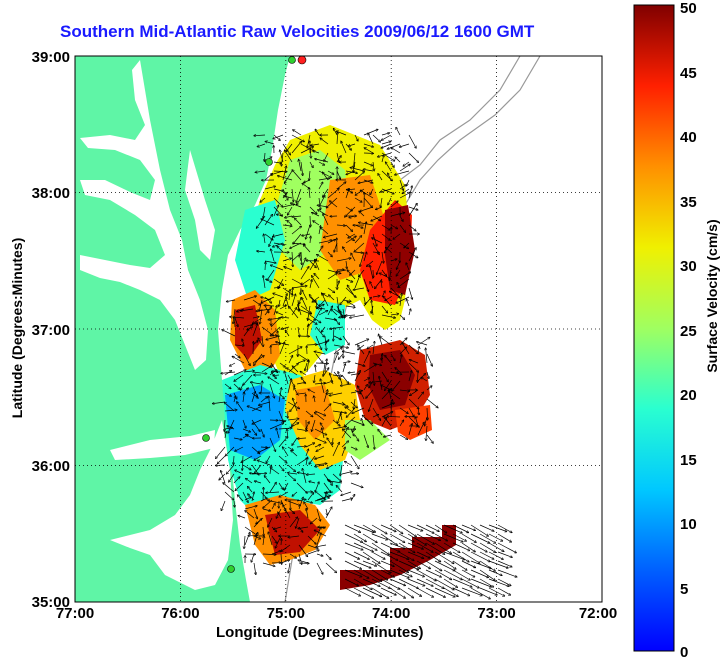 This screenshot has width=724, height=659. What do you see at coordinates (688, 395) in the screenshot?
I see `colorbar-tick-label: 20` at bounding box center [688, 395].